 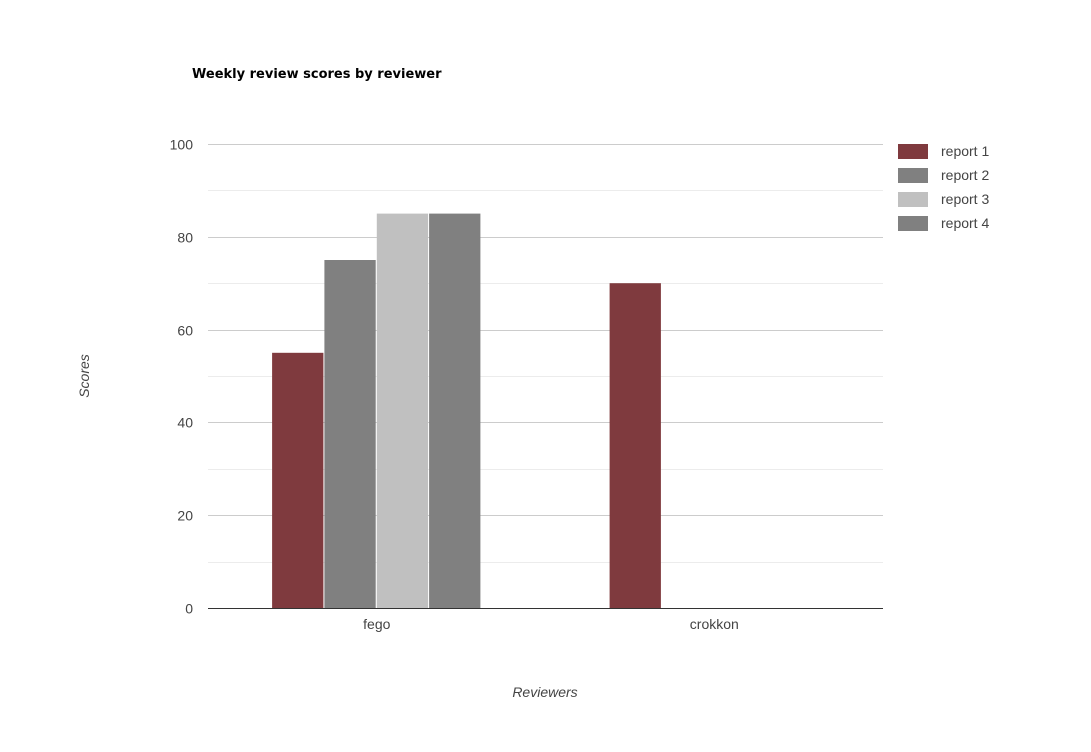 I want to click on y-tick-label: 60, so click(x=185, y=331).